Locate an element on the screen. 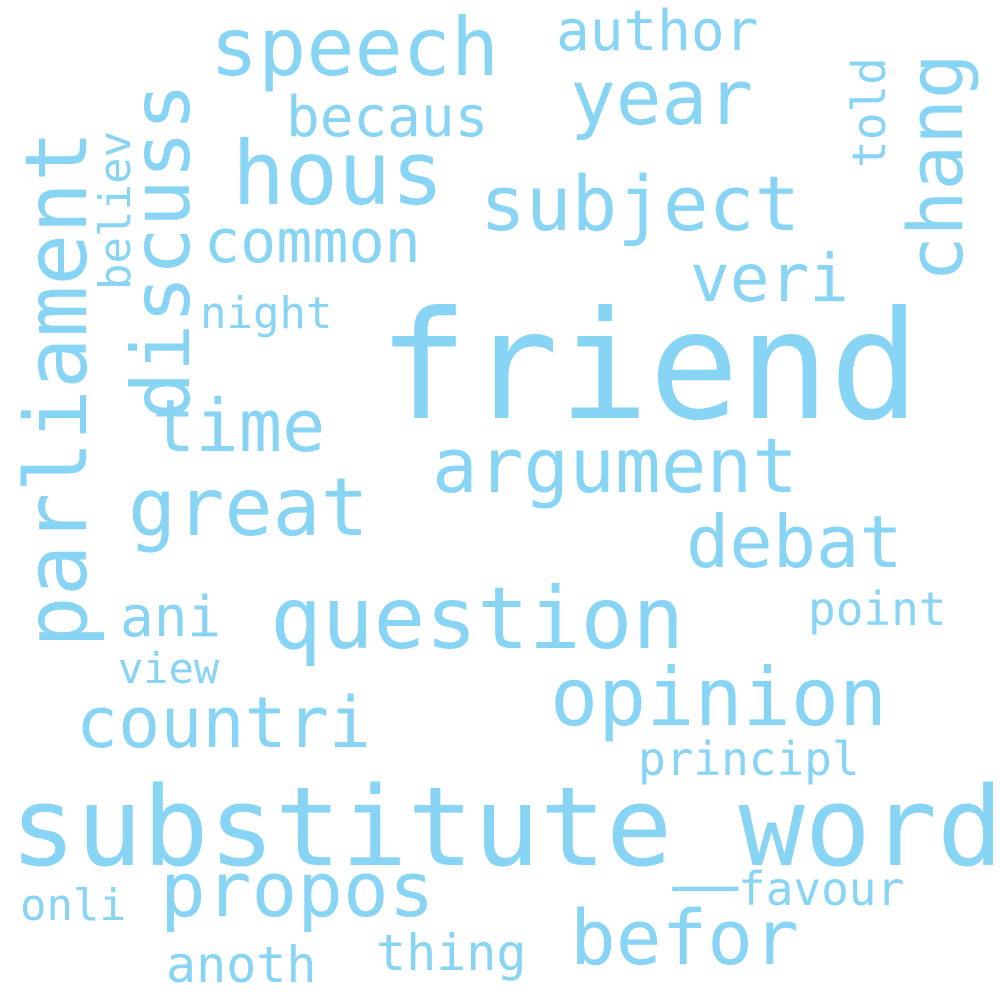 This screenshot has height=1000, width=1000. word-friend: friend is located at coordinates (649, 367).